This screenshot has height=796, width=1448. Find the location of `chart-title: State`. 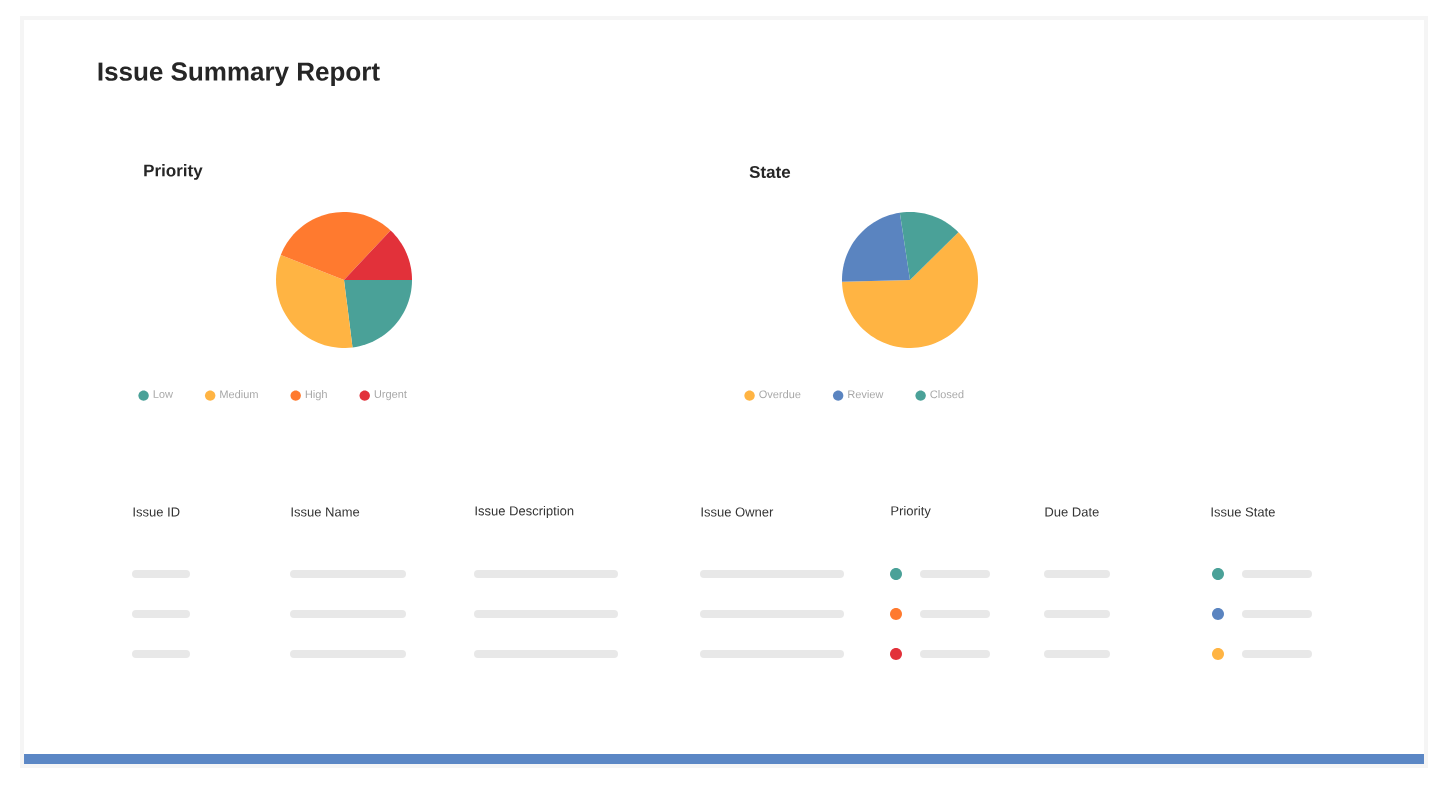

chart-title: State is located at coordinates (770, 171).